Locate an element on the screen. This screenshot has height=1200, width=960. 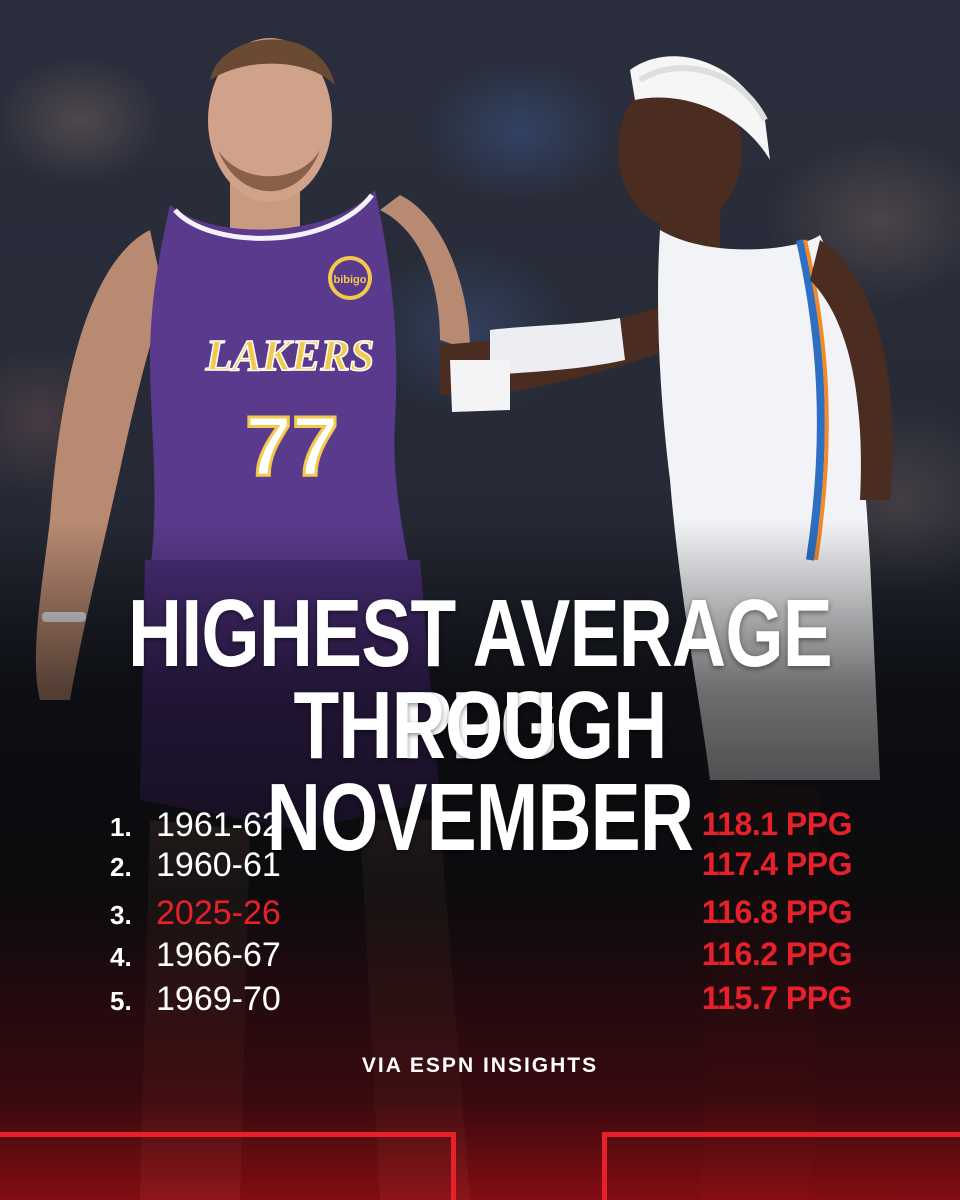
ranking-row: 5. 1969-70 115.7 PPG is located at coordinates (481, 1002).